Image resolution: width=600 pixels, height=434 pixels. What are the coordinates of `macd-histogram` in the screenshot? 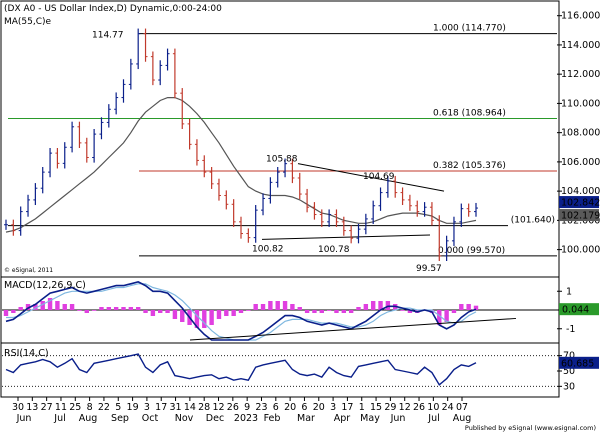 It's located at (241, 313).